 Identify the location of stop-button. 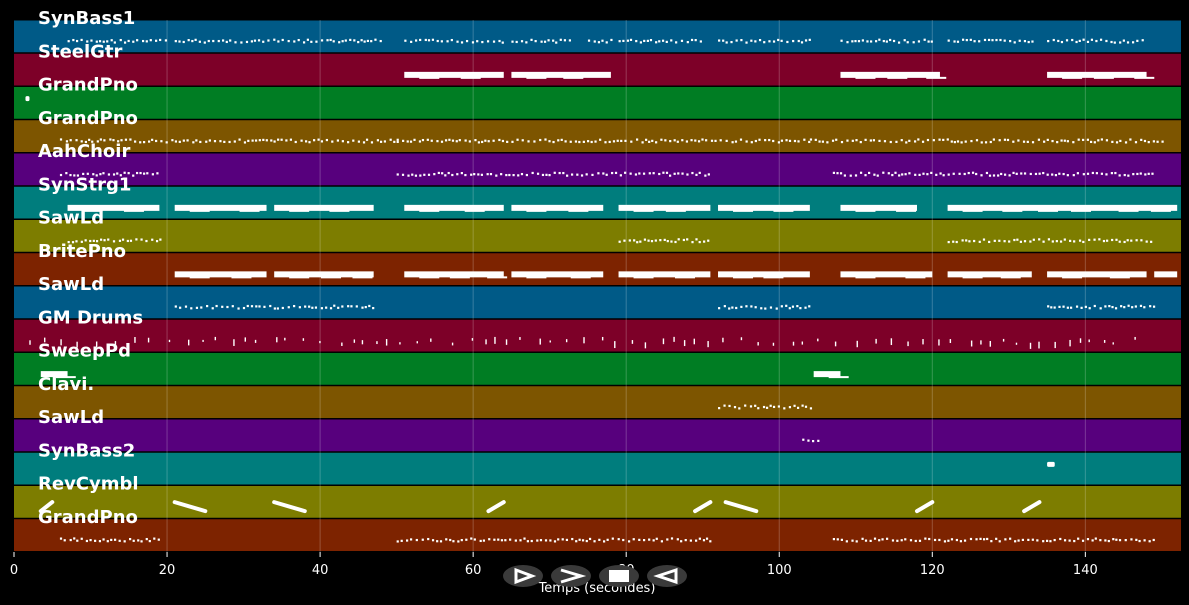
(619, 576).